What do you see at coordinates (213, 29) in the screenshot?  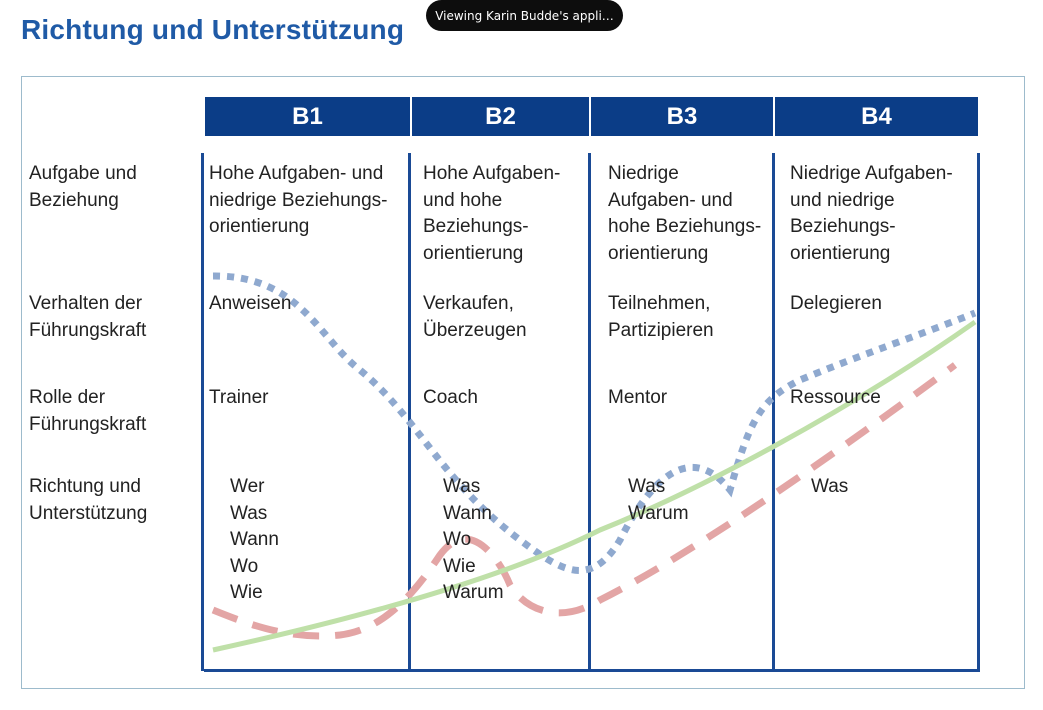 I see `slide-title: Richtung und Unterstützung` at bounding box center [213, 29].